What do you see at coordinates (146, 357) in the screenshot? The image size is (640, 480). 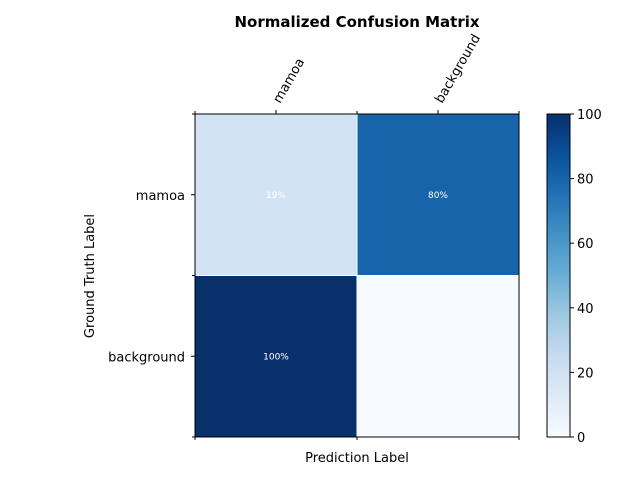 I see `y-tick-label: background` at bounding box center [146, 357].